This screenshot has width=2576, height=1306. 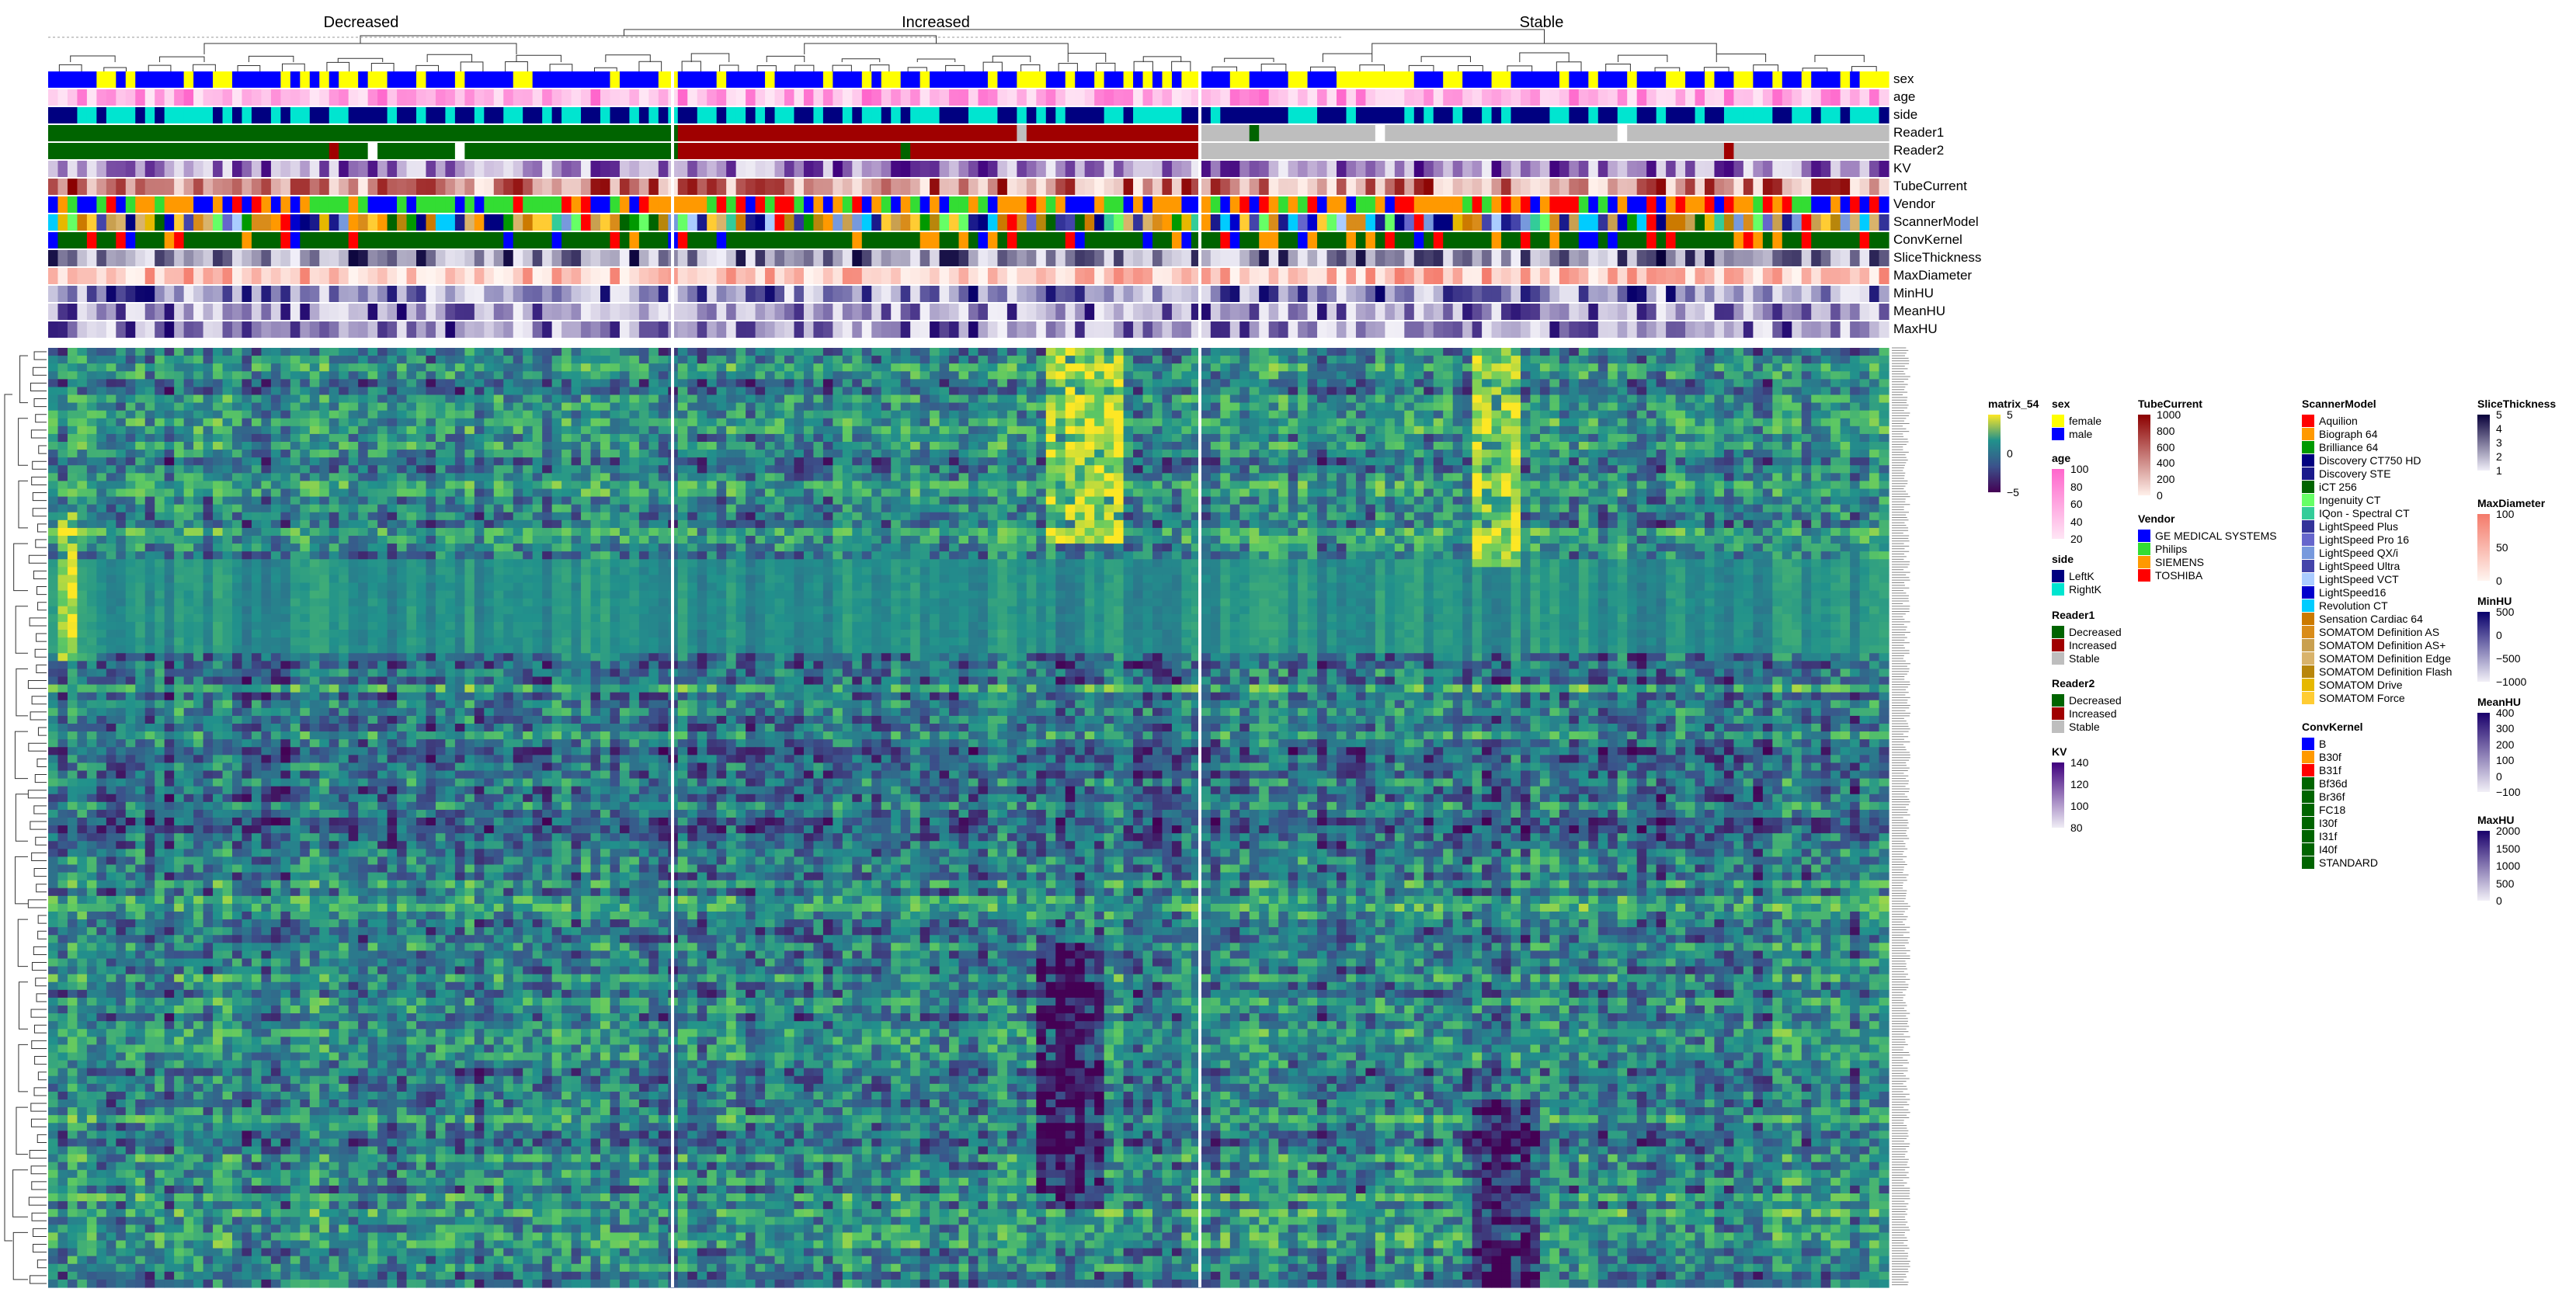 I want to click on legend-tick-age: 100, so click(x=2079, y=469).